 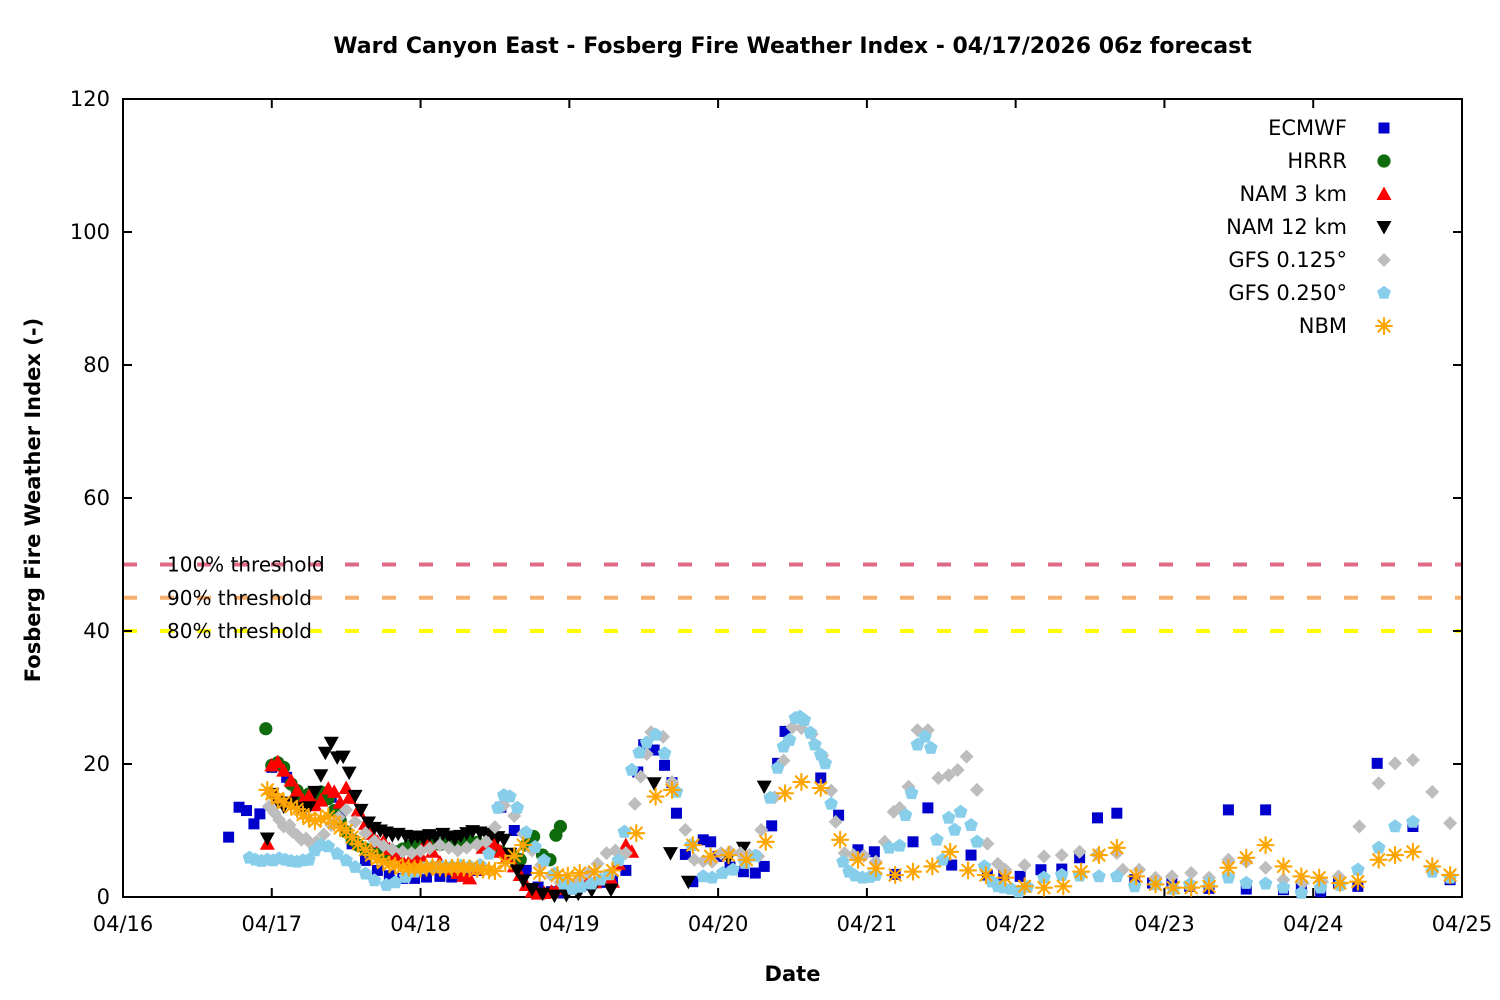 I want to click on y-tick-label: 100, so click(x=90, y=232).